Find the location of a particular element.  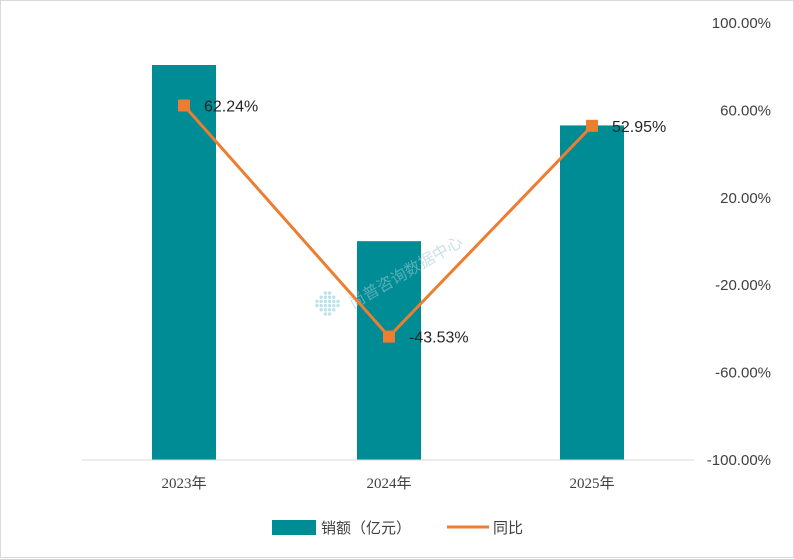

yoy-data-label-0: 62.24% is located at coordinates (231, 107).